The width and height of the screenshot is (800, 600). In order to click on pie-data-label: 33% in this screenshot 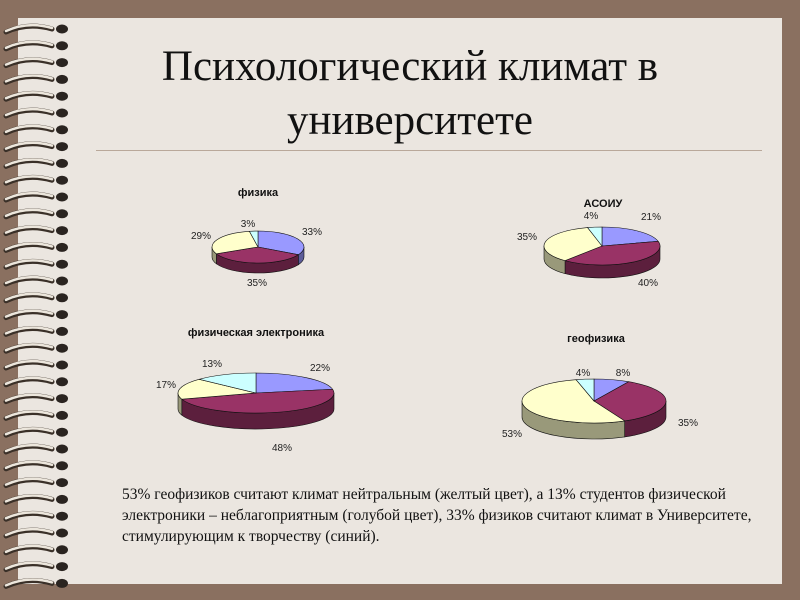, I will do `click(312, 232)`.